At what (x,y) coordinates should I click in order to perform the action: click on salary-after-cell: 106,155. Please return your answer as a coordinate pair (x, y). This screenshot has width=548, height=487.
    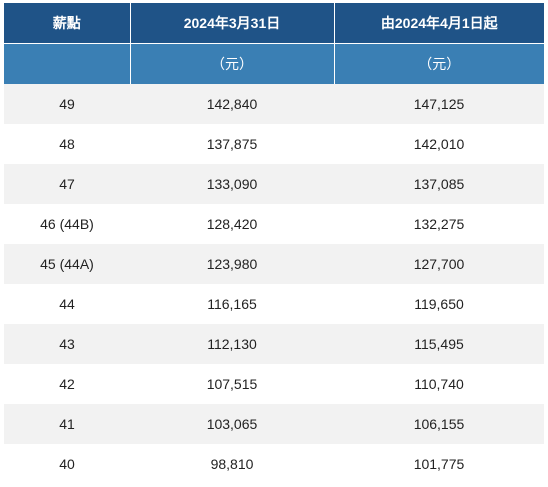
    Looking at the image, I should click on (439, 424).